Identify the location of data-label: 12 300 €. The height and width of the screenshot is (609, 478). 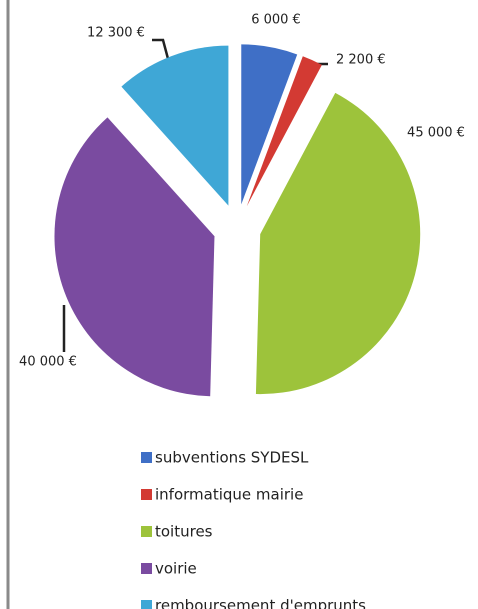
(116, 33).